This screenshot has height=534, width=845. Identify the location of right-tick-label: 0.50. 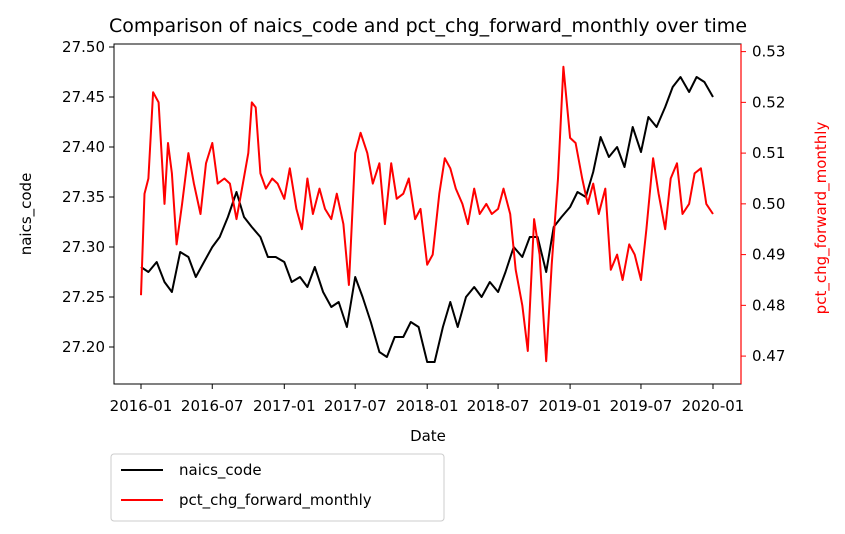
(768, 204).